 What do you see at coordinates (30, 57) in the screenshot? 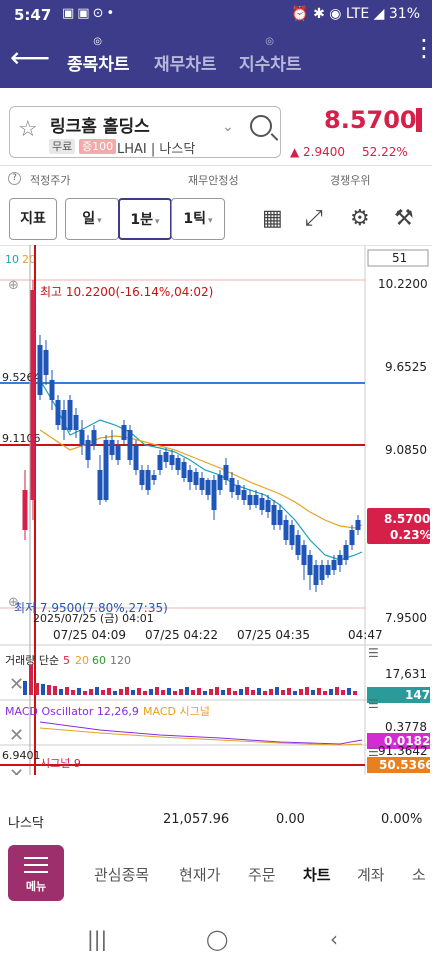
I see `back-arrow-icon: ⟵` at bounding box center [30, 57].